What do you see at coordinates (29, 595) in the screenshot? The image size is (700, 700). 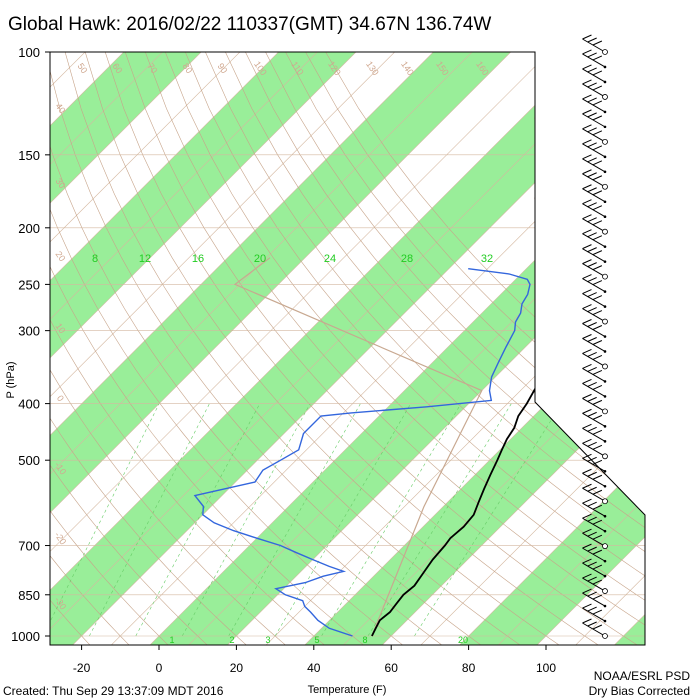 I see `y-tick-label: 850` at bounding box center [29, 595].